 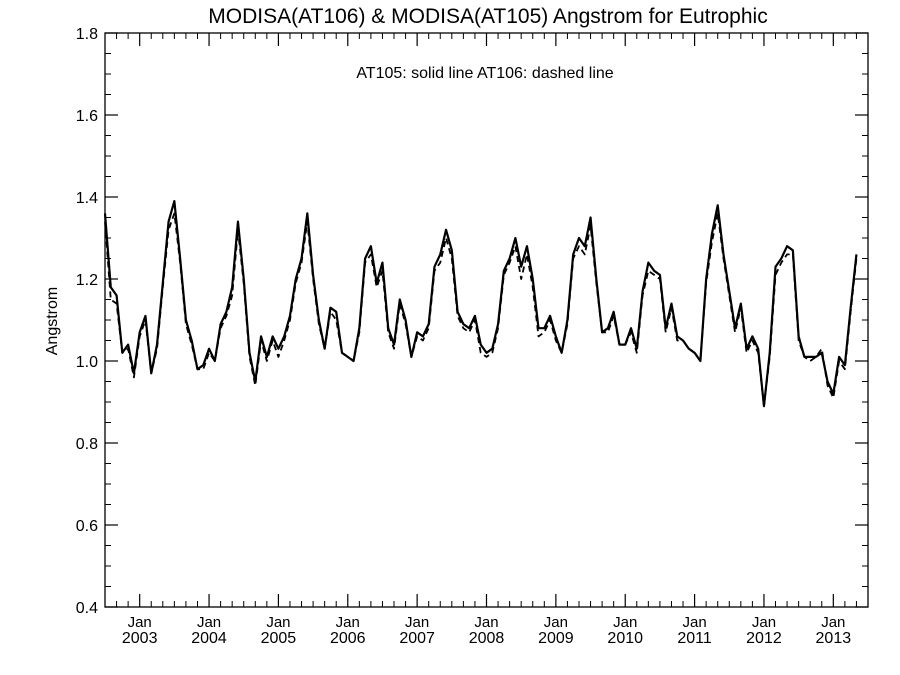 What do you see at coordinates (279, 638) in the screenshot?
I see `x-tick-year-label: 2005` at bounding box center [279, 638].